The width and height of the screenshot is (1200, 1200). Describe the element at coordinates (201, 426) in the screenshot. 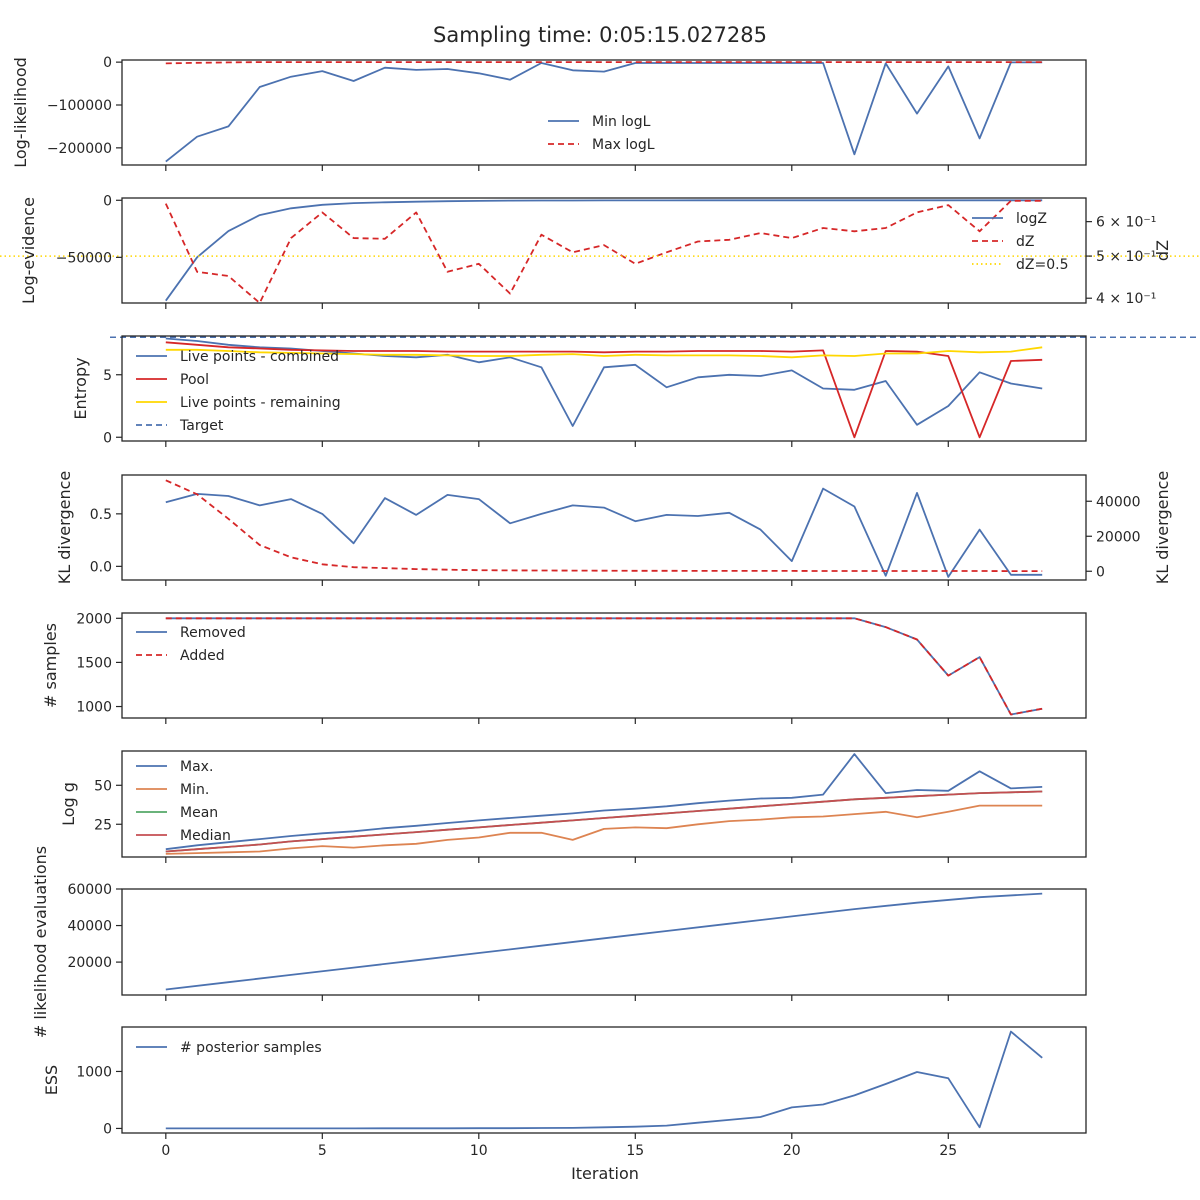

I see `legend-label: Target` at that location.